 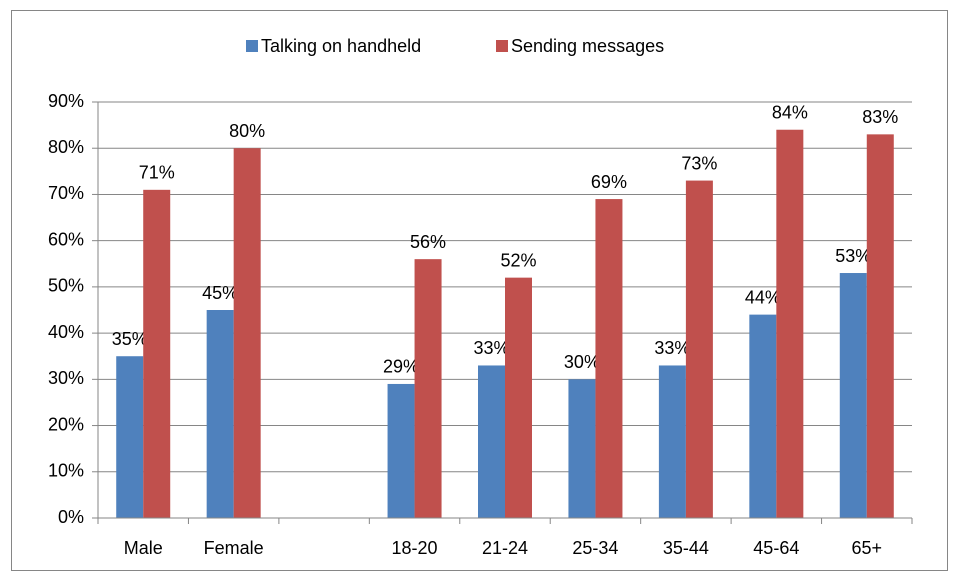 I want to click on x-tick-label: Male, so click(x=143, y=548).